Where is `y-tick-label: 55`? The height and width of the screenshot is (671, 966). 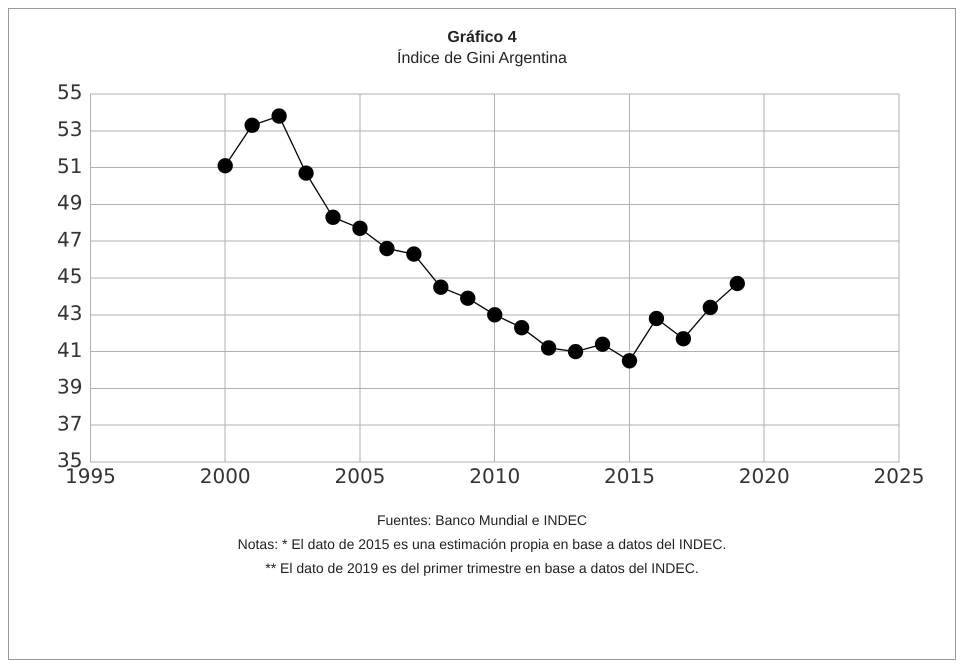
y-tick-label: 55 is located at coordinates (69, 92).